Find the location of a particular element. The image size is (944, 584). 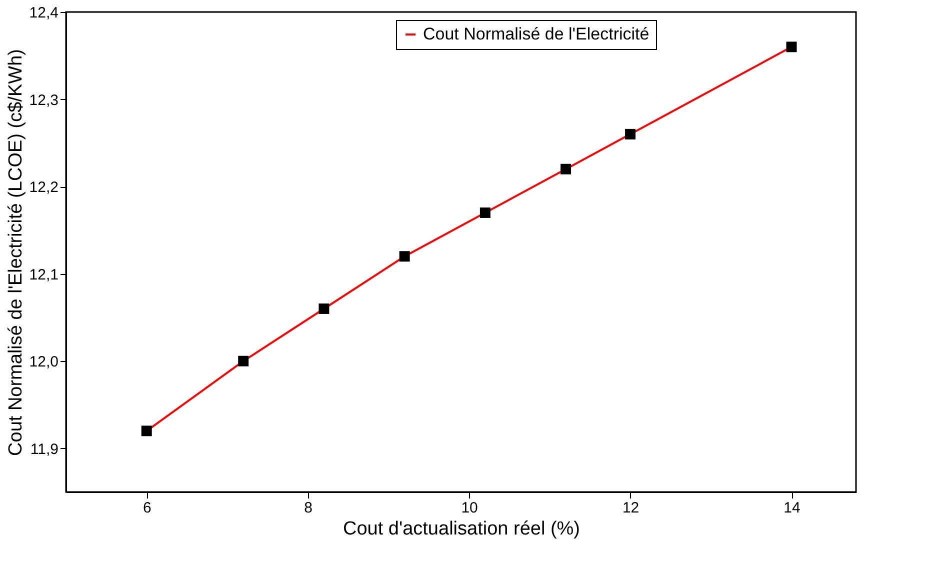

x-tick-label: 6 is located at coordinates (147, 508).